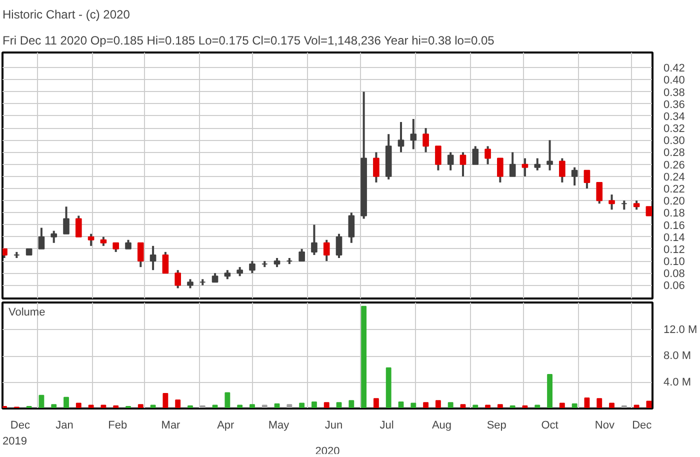 The height and width of the screenshot is (457, 700). What do you see at coordinates (442, 426) in the screenshot?
I see `x-tick-label: Aug` at bounding box center [442, 426].